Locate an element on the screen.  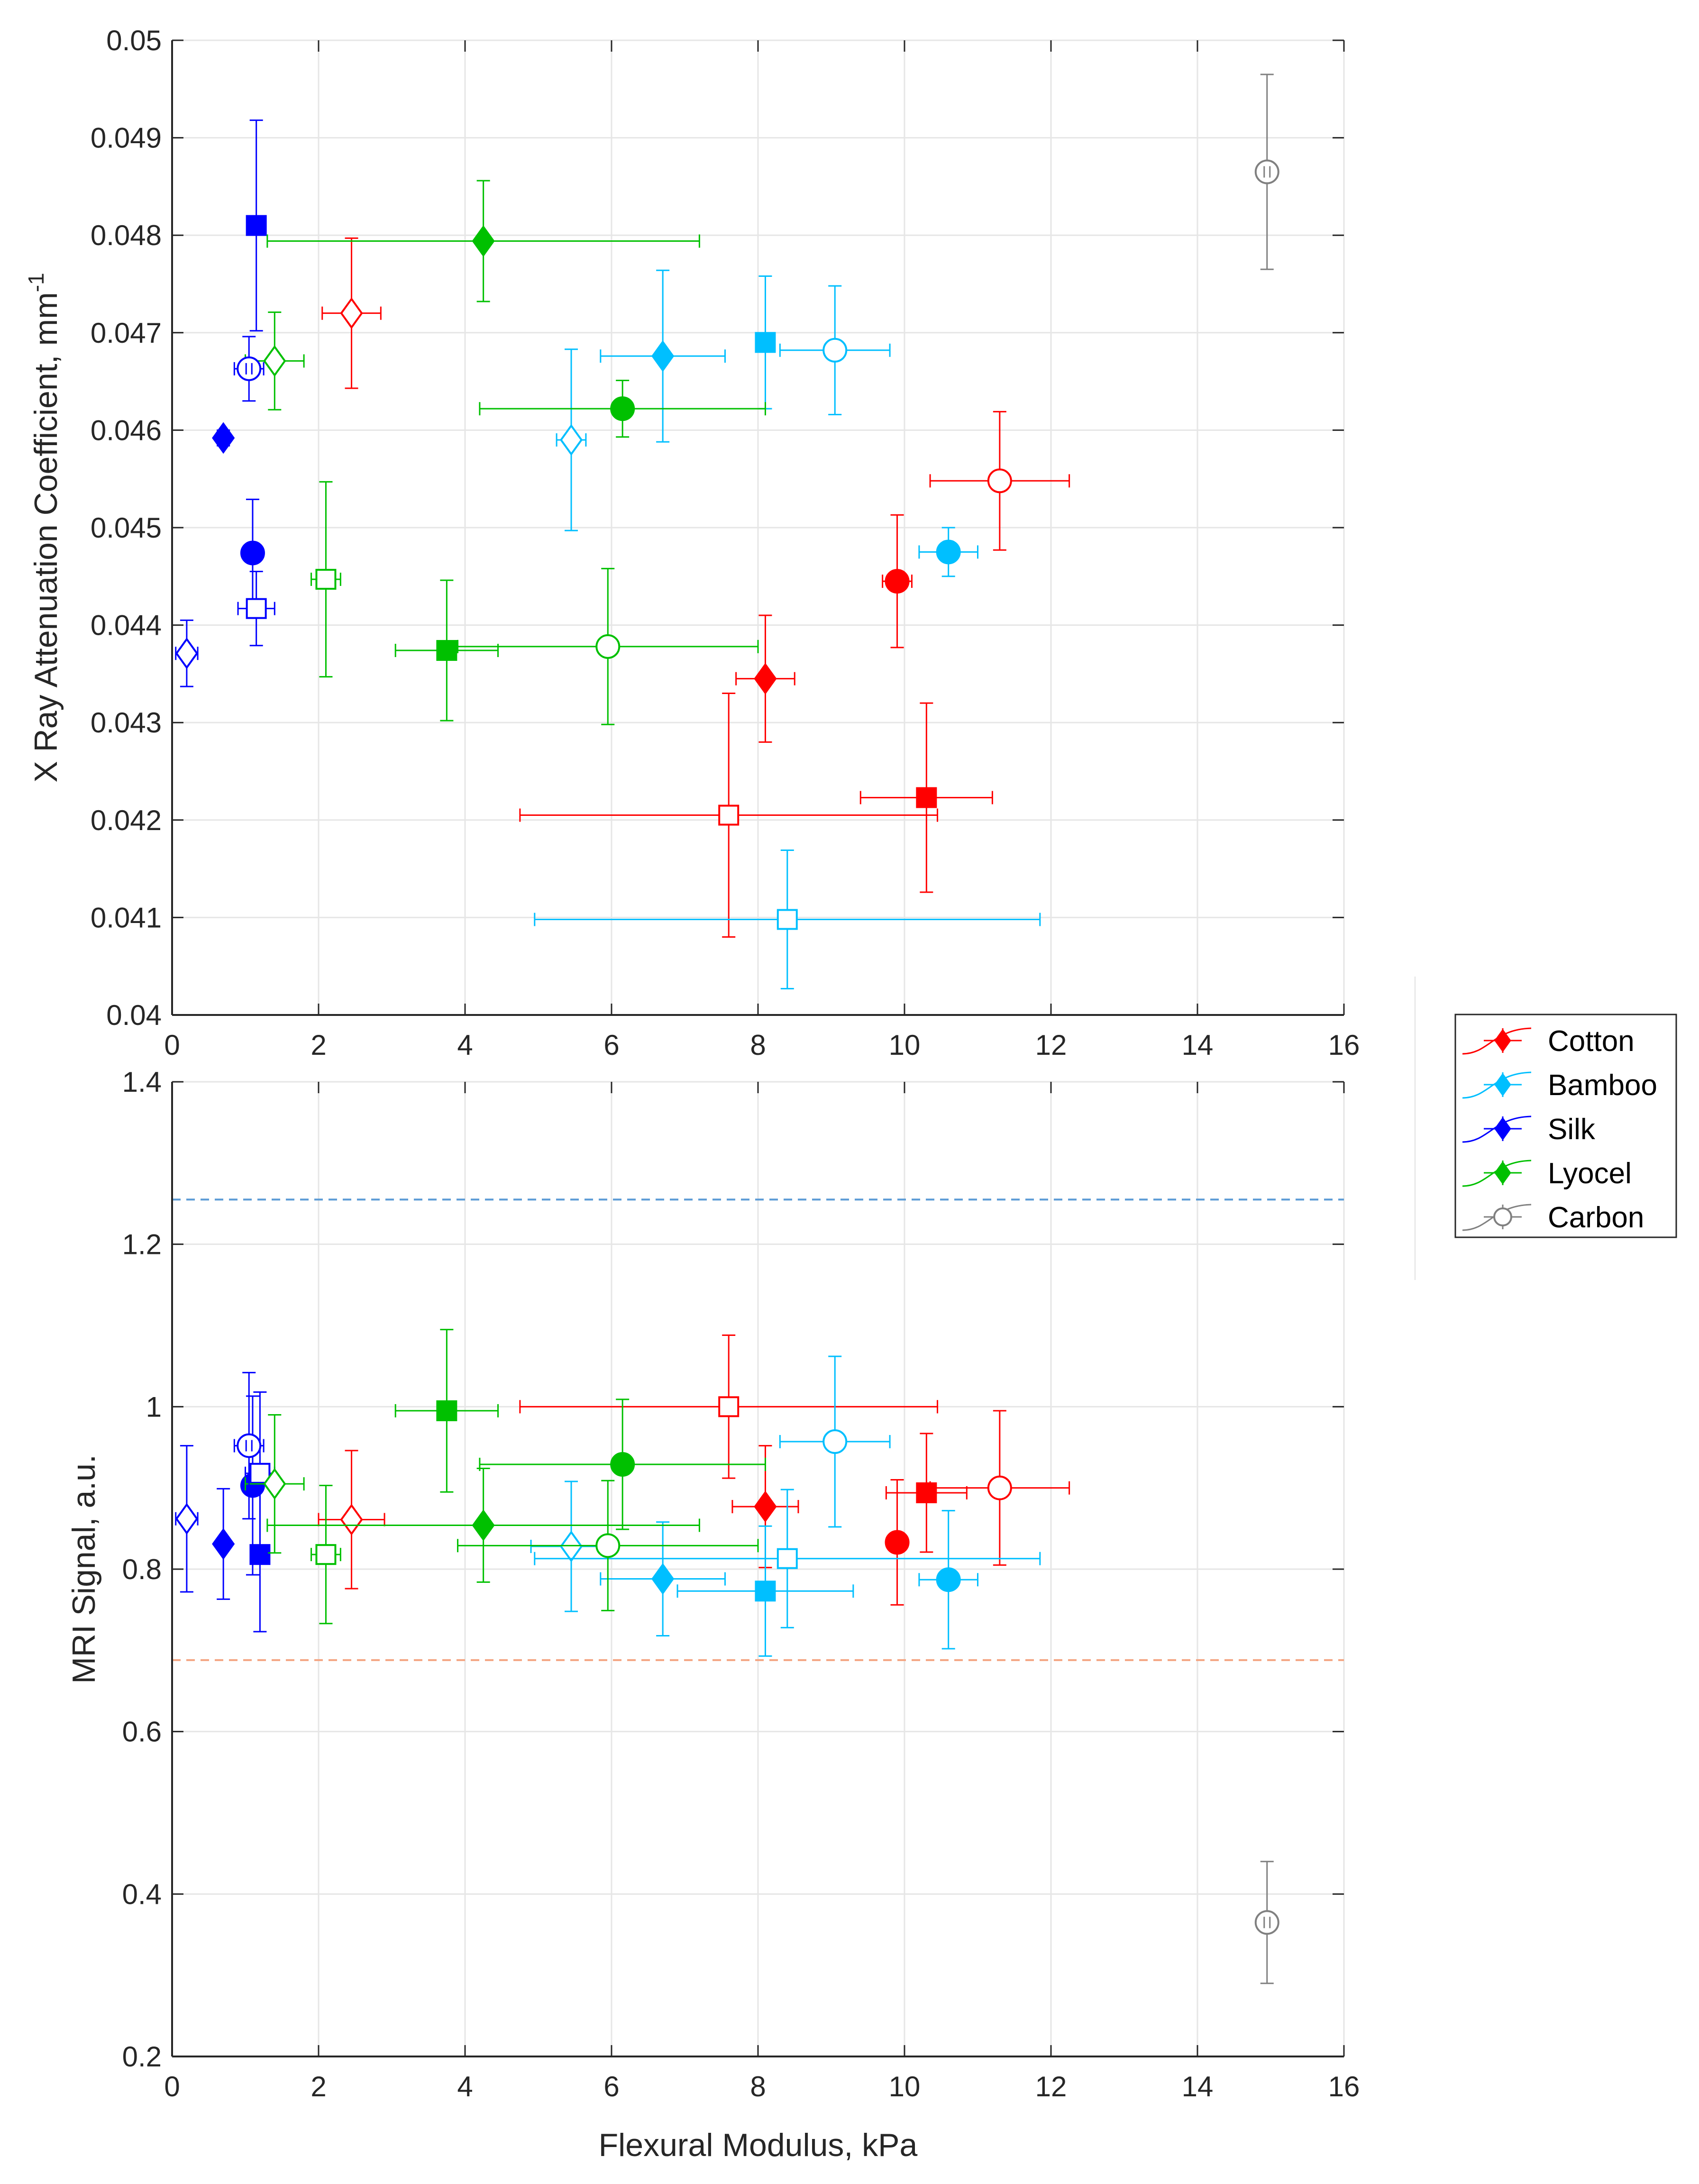
legend-item-cotton: Cotton is located at coordinates (1548, 1041).